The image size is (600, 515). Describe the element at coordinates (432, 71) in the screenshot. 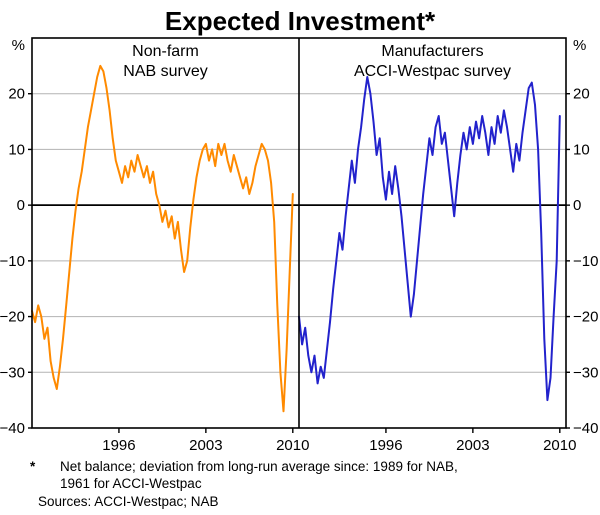

I see `right-panel-label-line2: ACCI-Westpac survey` at that location.